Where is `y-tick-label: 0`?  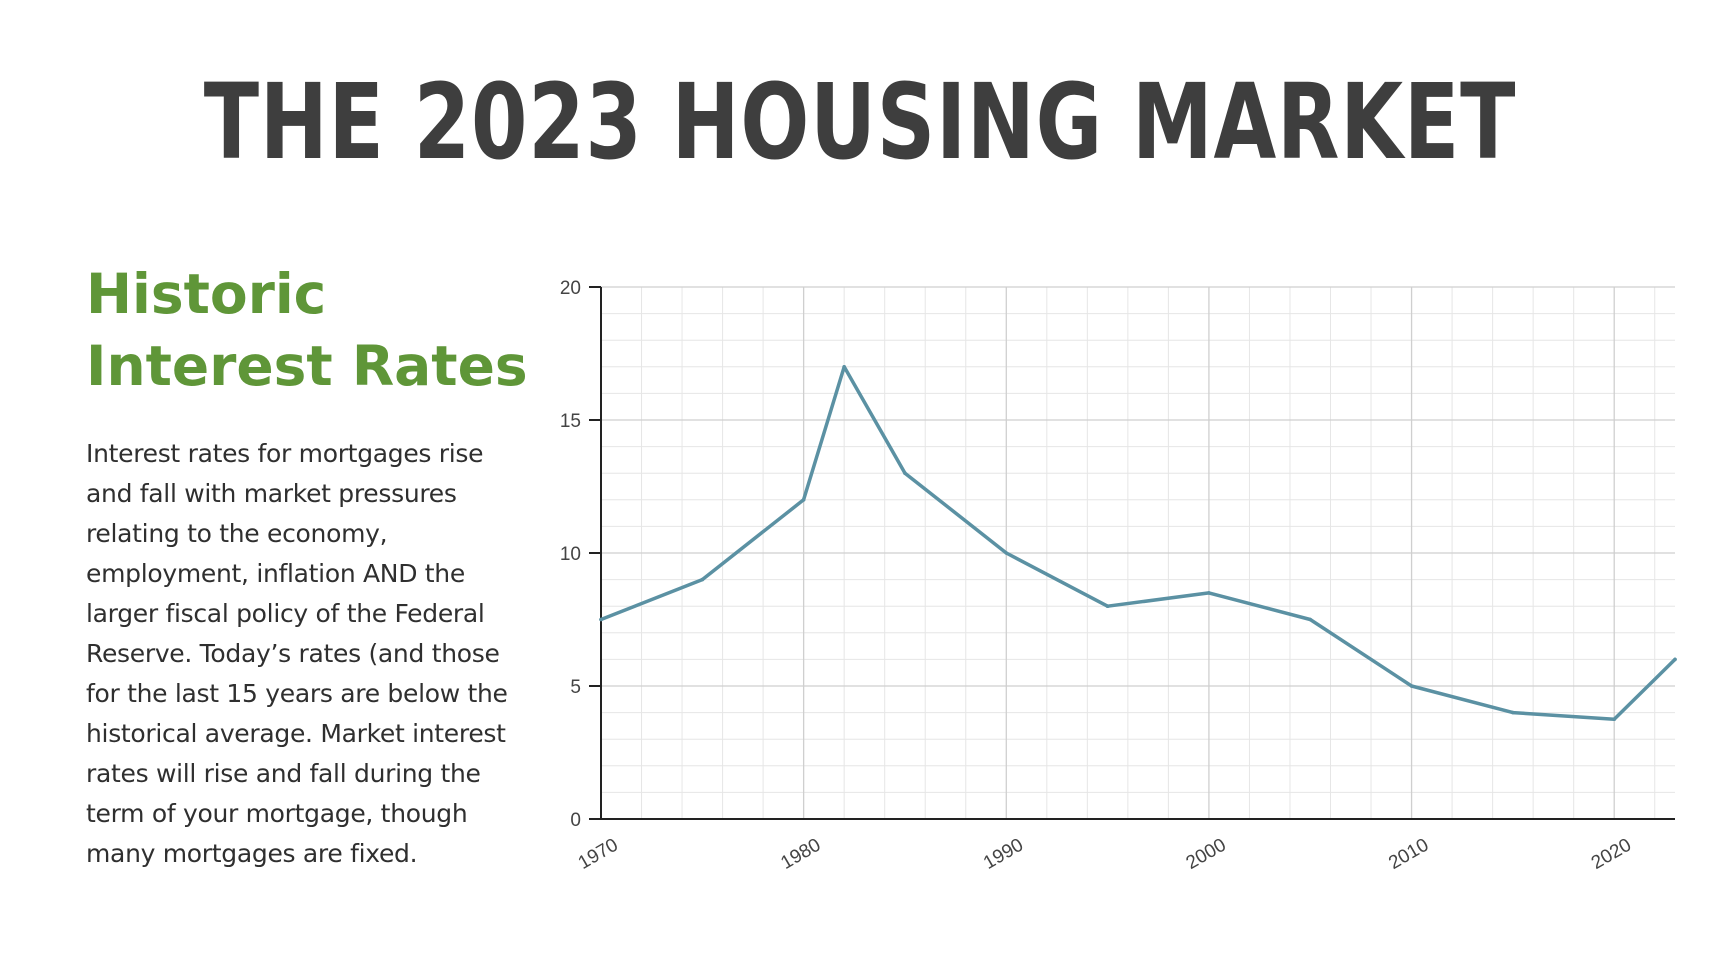
y-tick-label: 0 is located at coordinates (575, 820).